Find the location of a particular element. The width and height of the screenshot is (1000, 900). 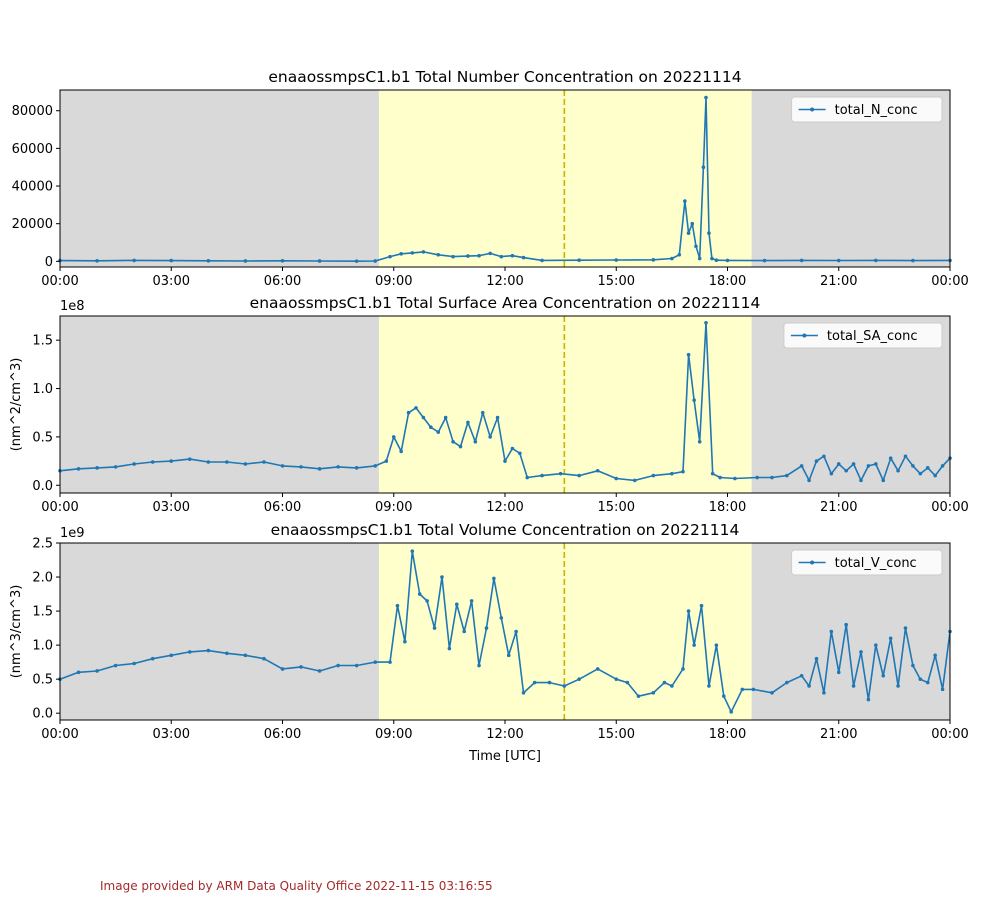

y-tick-label: 1.0 is located at coordinates (42, 646).